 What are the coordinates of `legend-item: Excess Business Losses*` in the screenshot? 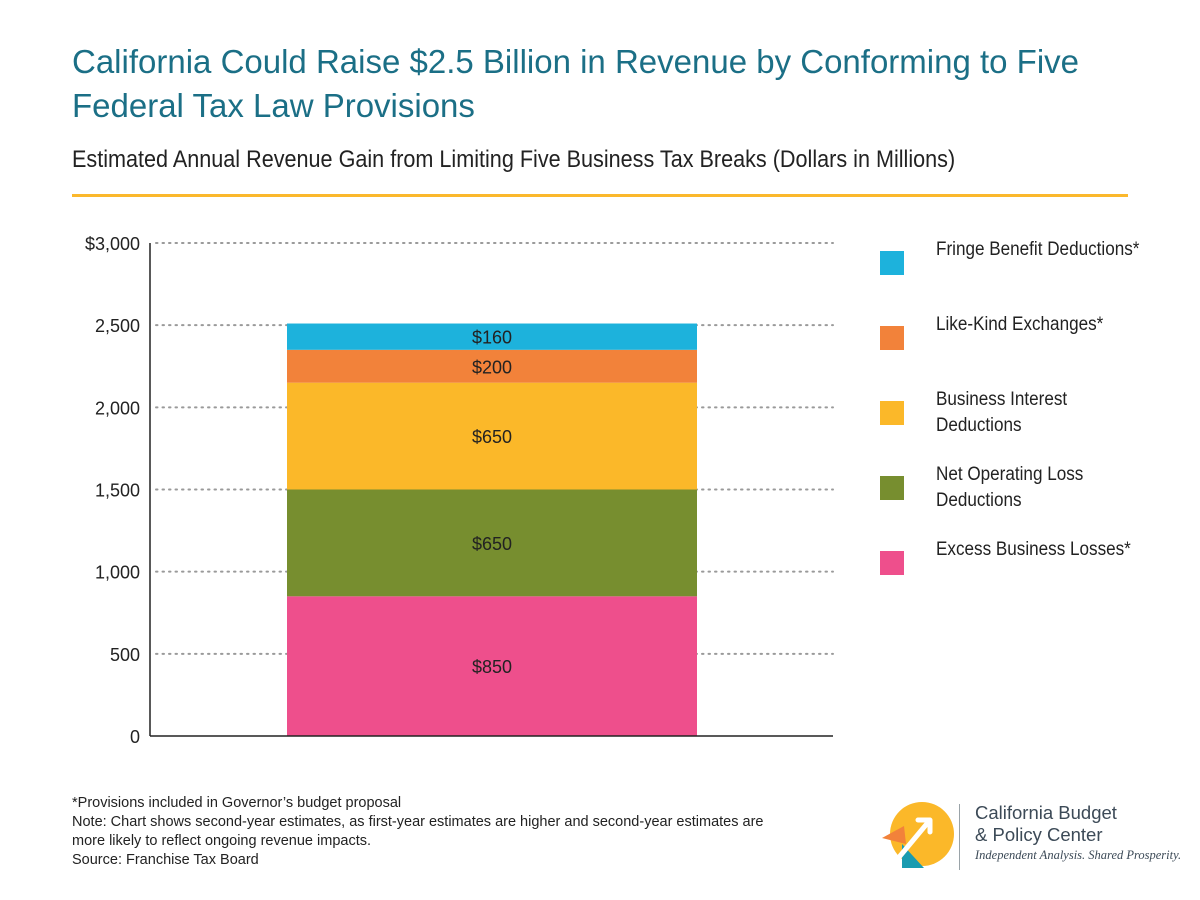 It's located at (1030, 574).